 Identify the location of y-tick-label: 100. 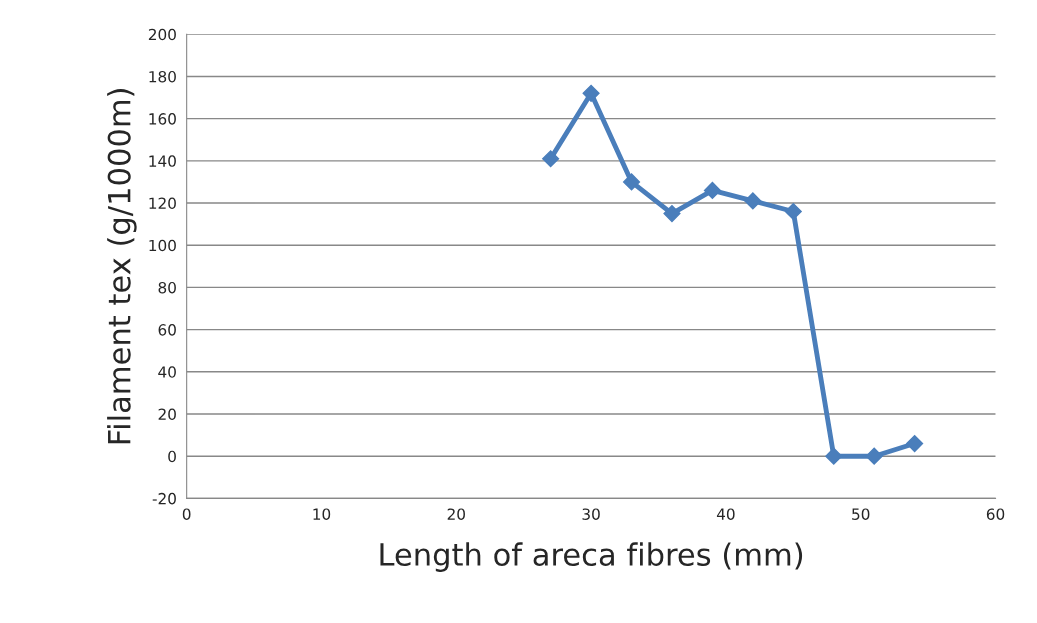
(162, 245).